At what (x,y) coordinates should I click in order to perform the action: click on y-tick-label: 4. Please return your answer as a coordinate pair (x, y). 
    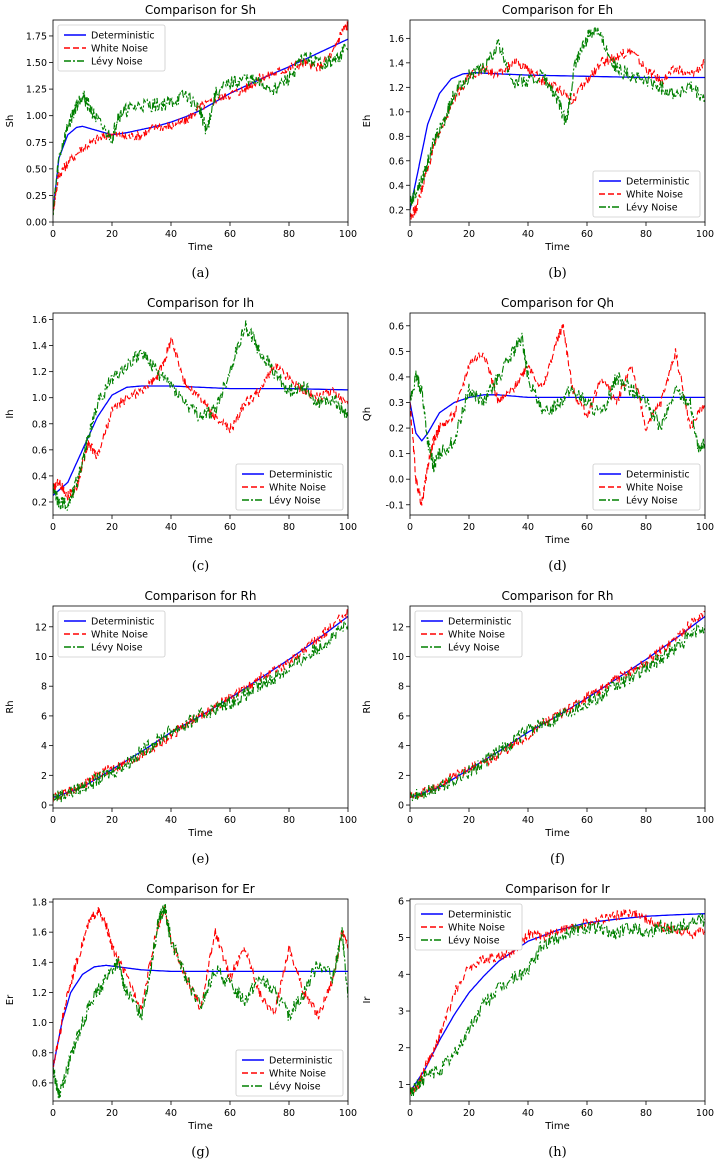
    Looking at the image, I should click on (44, 746).